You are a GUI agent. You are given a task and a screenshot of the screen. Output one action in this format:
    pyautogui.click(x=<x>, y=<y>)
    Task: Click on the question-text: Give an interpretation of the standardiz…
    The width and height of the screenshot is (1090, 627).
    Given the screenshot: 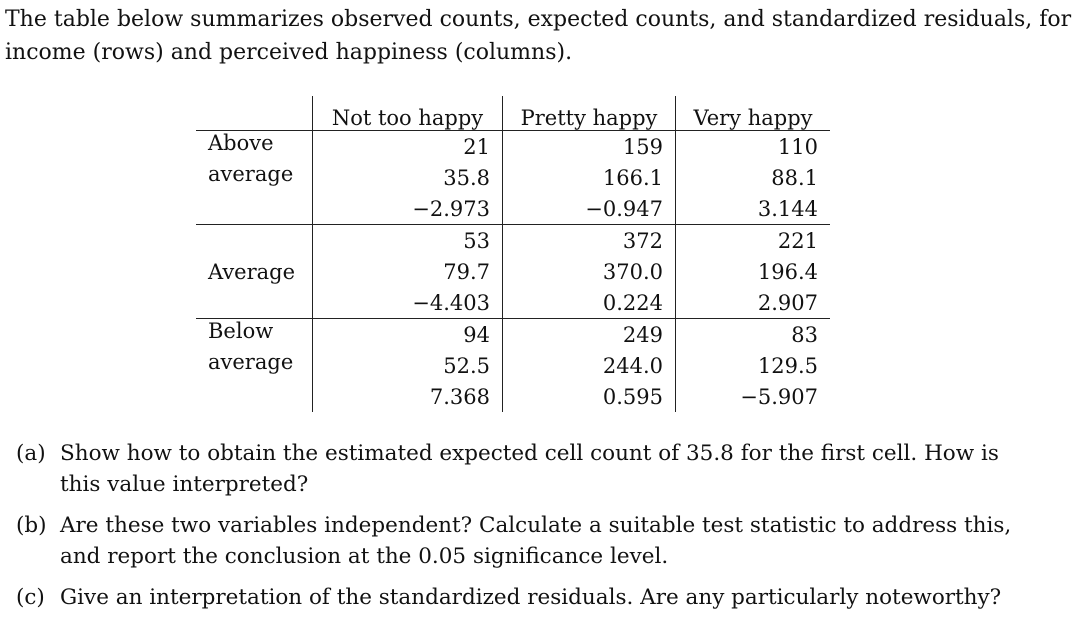 What is the action you would take?
    pyautogui.click(x=531, y=597)
    